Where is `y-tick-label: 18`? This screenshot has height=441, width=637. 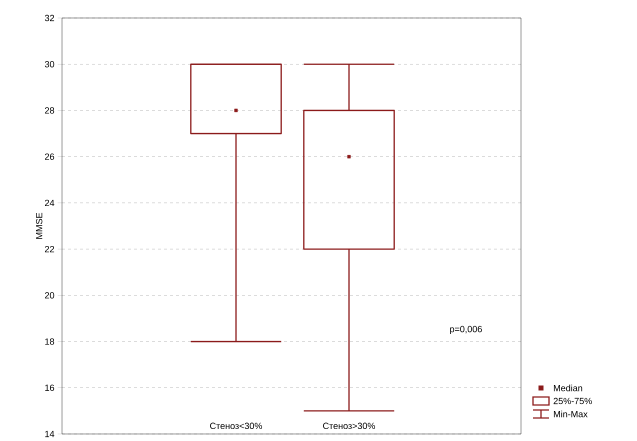
y-tick-label: 18 is located at coordinates (49, 341).